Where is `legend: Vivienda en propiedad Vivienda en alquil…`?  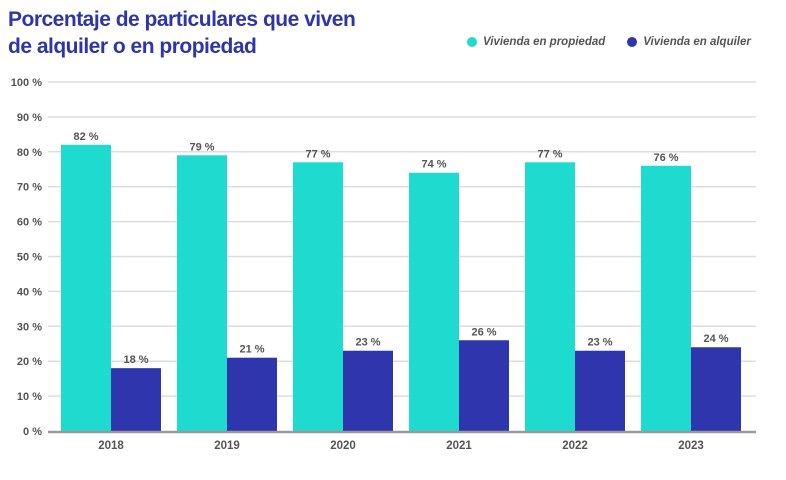 legend: Vivienda en propiedad Vivienda en alquil… is located at coordinates (609, 42).